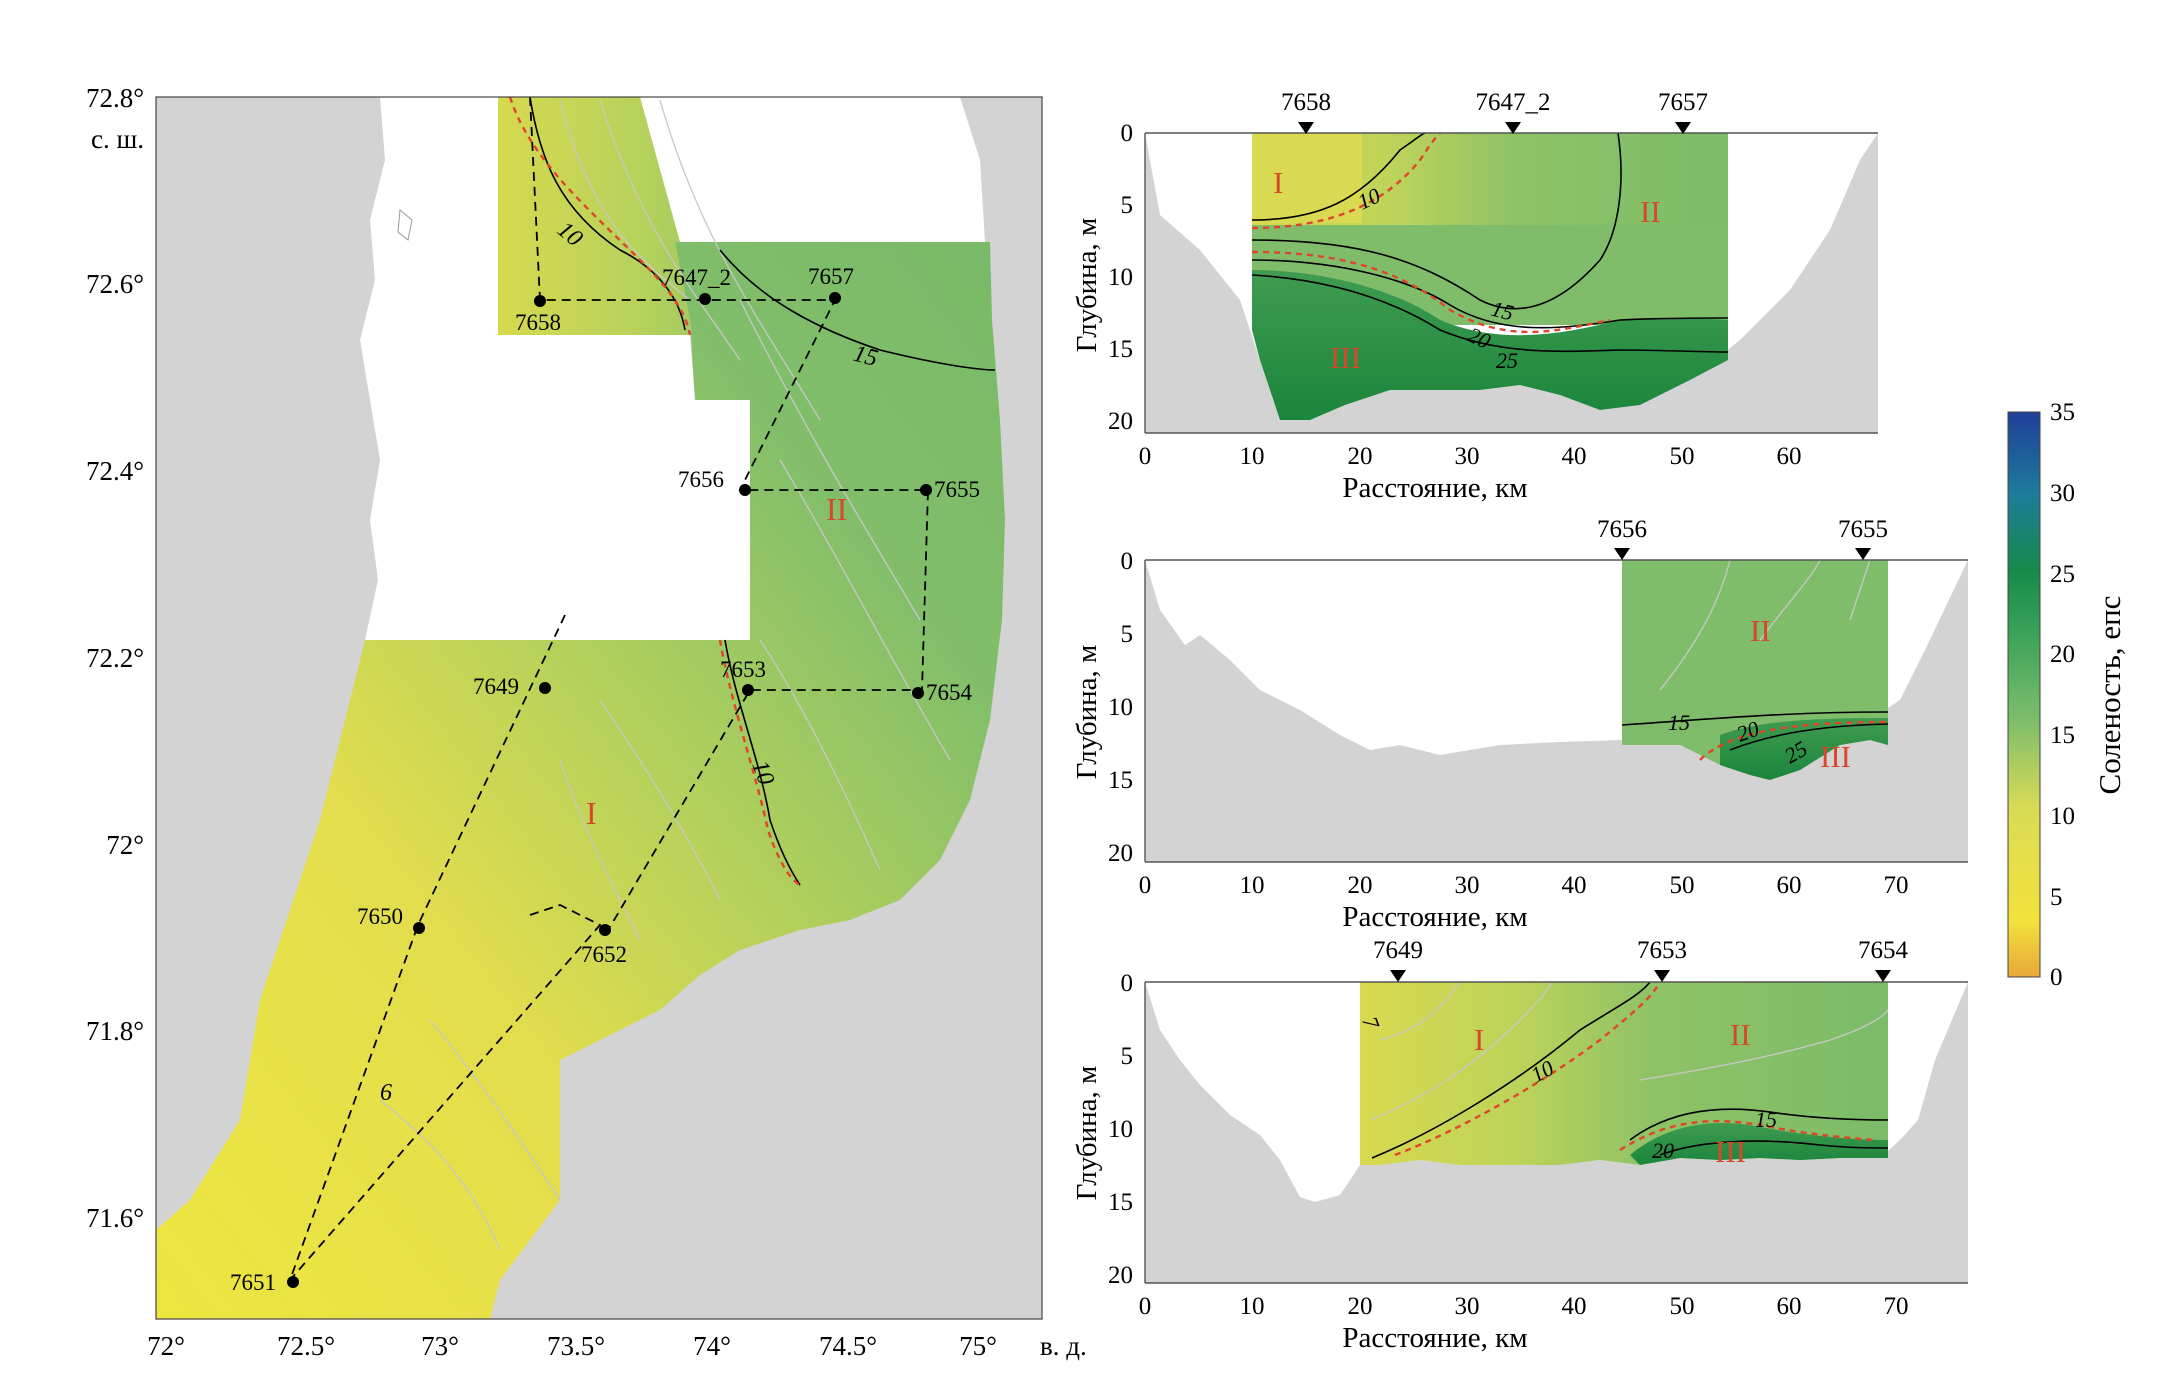 Image resolution: width=2167 pixels, height=1388 pixels. Describe the element at coordinates (115, 471) in the screenshot. I see `lat-tick-label: 72.4°` at that location.